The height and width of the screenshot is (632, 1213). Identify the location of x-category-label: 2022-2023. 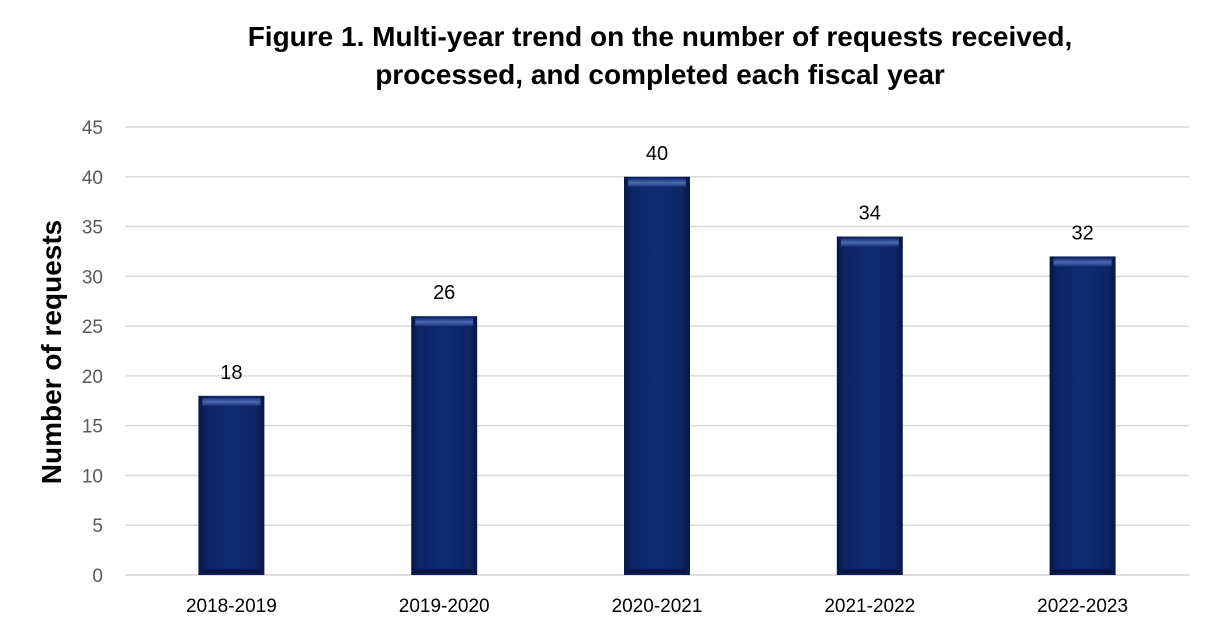
(1082, 606).